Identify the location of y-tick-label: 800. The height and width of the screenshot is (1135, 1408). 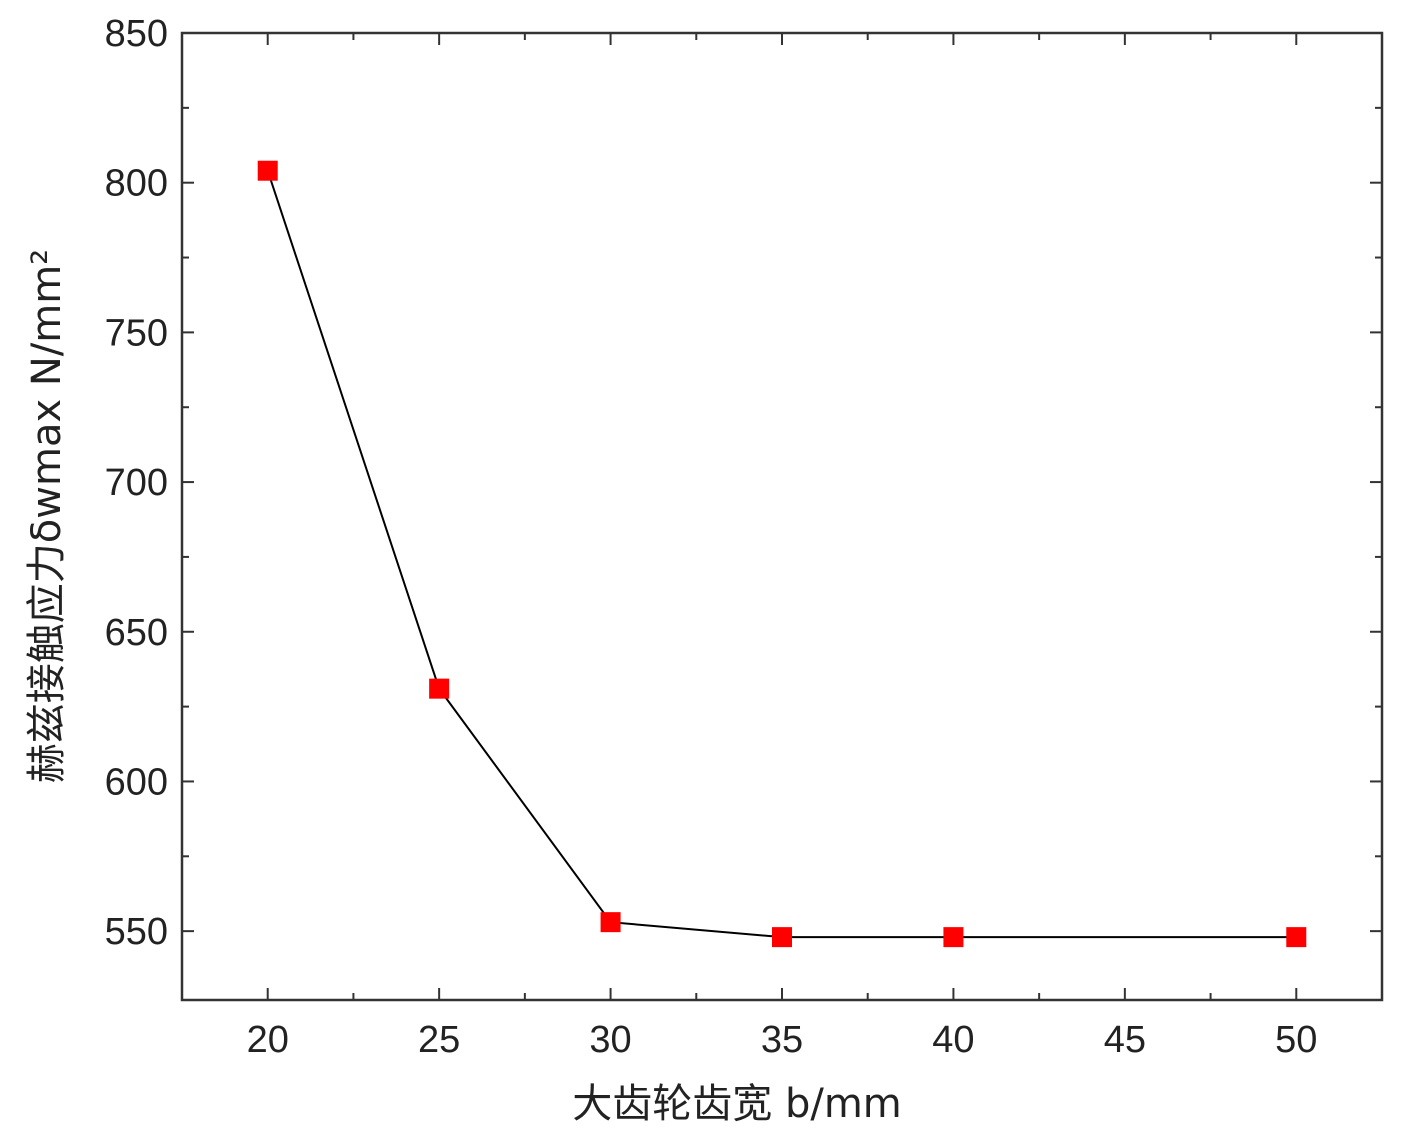
(136, 184).